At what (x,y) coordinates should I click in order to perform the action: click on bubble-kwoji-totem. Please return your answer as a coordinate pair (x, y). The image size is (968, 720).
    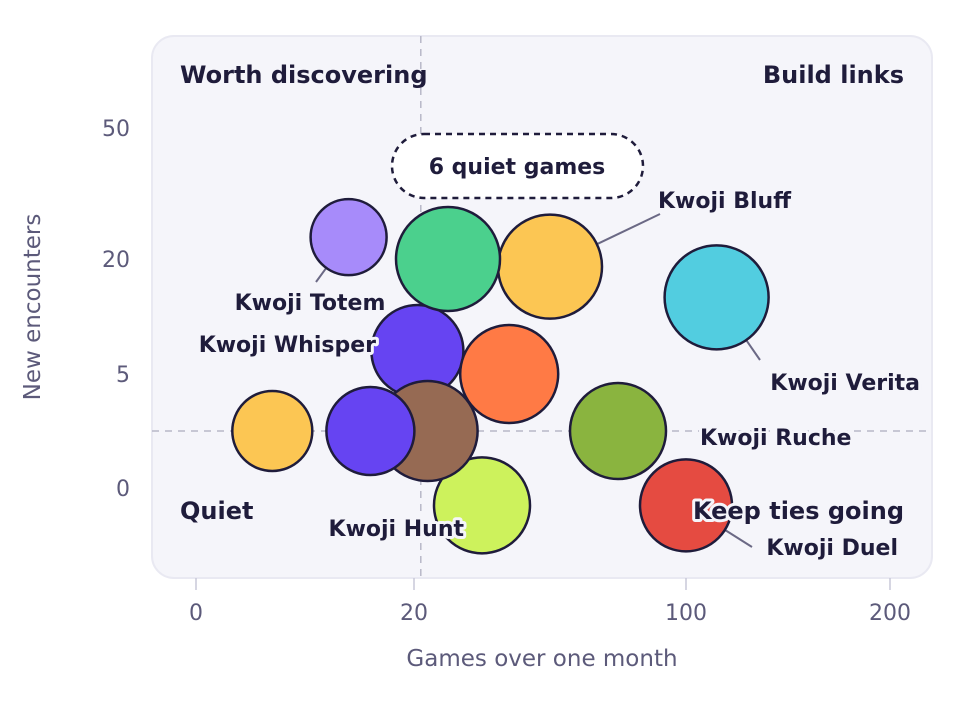
    Looking at the image, I should click on (348, 237).